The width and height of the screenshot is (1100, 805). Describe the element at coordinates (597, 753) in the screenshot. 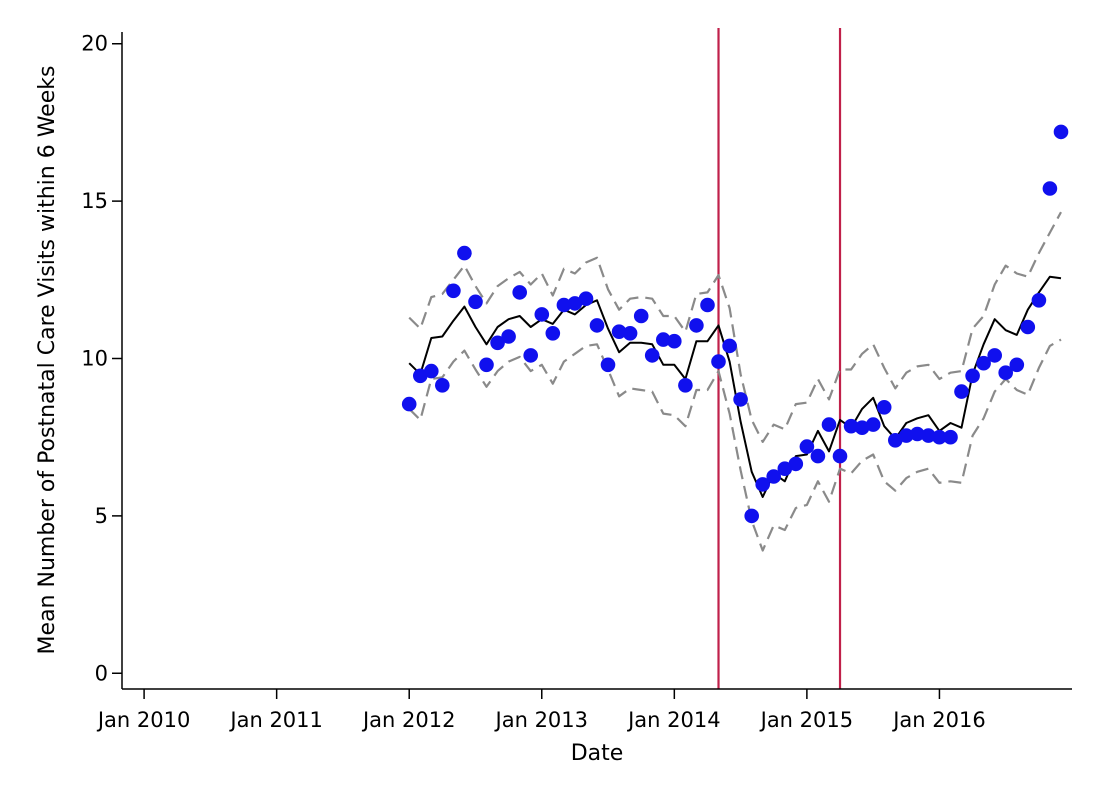

I see `x-axis-title: Date` at that location.